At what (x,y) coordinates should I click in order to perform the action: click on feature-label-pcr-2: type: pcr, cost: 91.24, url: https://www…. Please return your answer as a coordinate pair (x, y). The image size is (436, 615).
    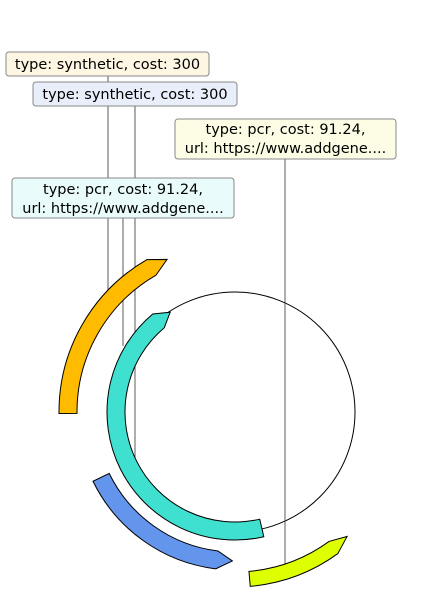
    Looking at the image, I should click on (123, 198).